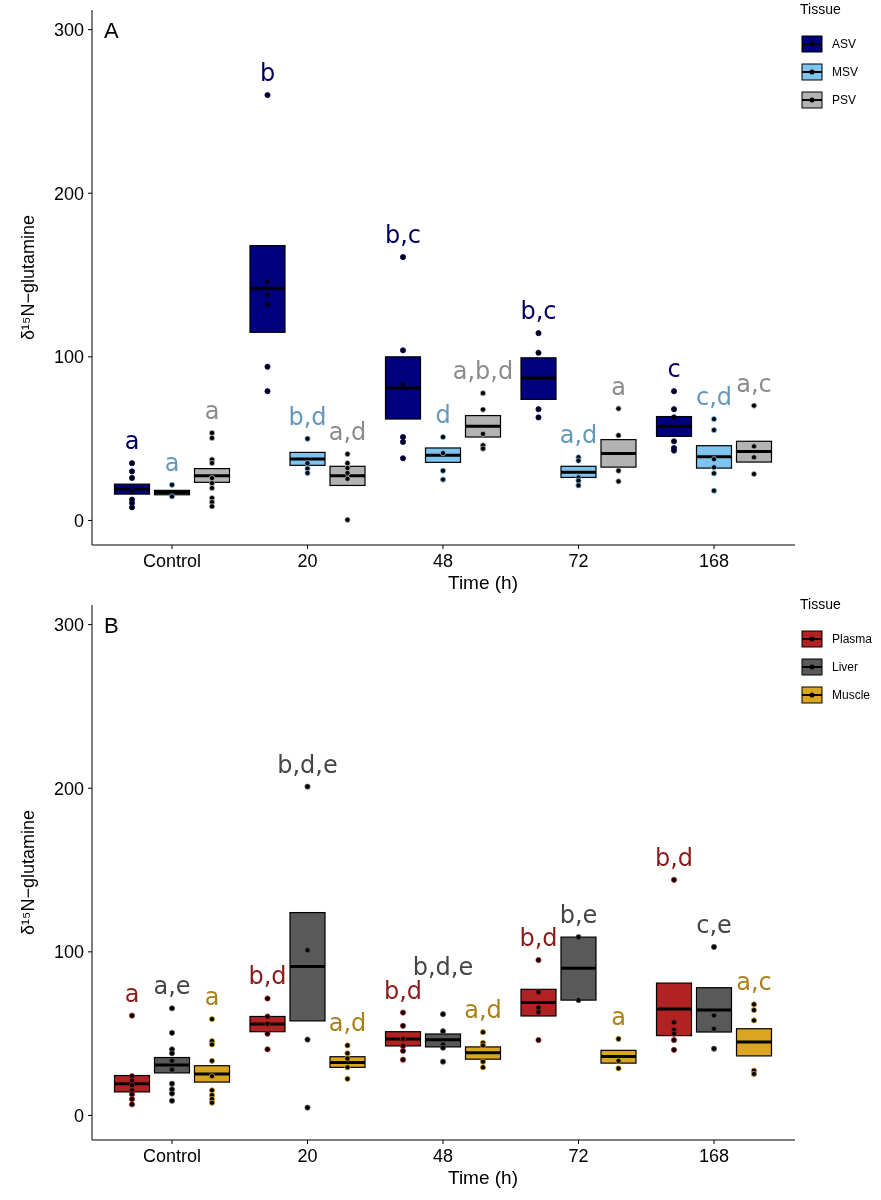  Describe the element at coordinates (443, 415) in the screenshot. I see `annotation: d` at that location.